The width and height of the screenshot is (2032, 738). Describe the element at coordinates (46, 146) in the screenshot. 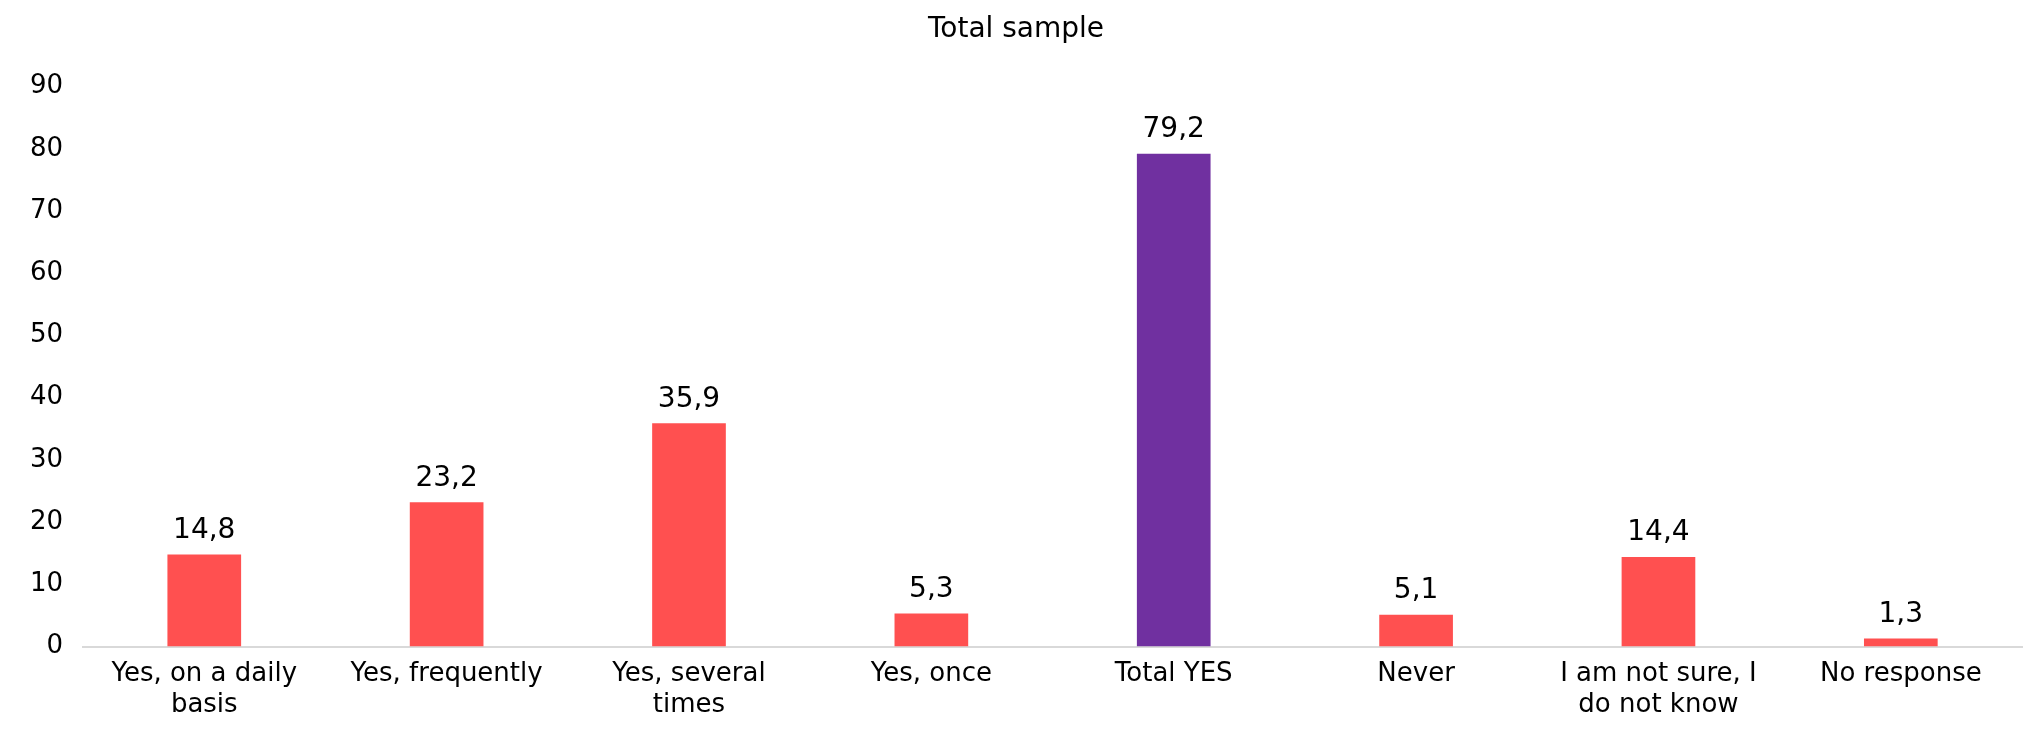

I see `y-tick-label: 80` at that location.